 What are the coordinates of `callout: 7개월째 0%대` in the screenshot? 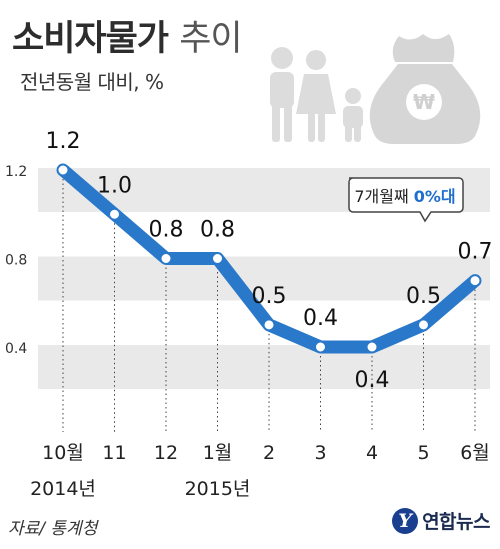 It's located at (406, 200).